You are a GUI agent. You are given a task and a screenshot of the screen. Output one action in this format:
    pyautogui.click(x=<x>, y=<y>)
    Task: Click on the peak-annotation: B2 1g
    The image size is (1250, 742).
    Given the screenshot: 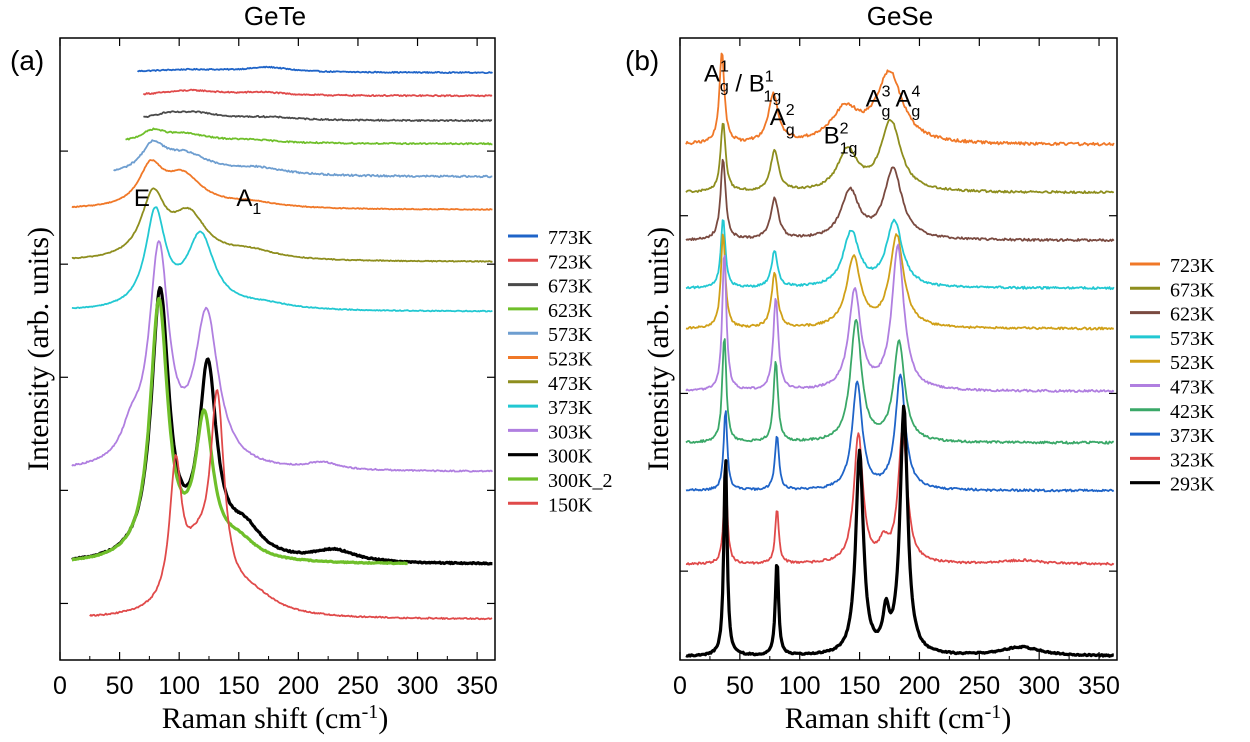 What is the action you would take?
    pyautogui.click(x=841, y=139)
    